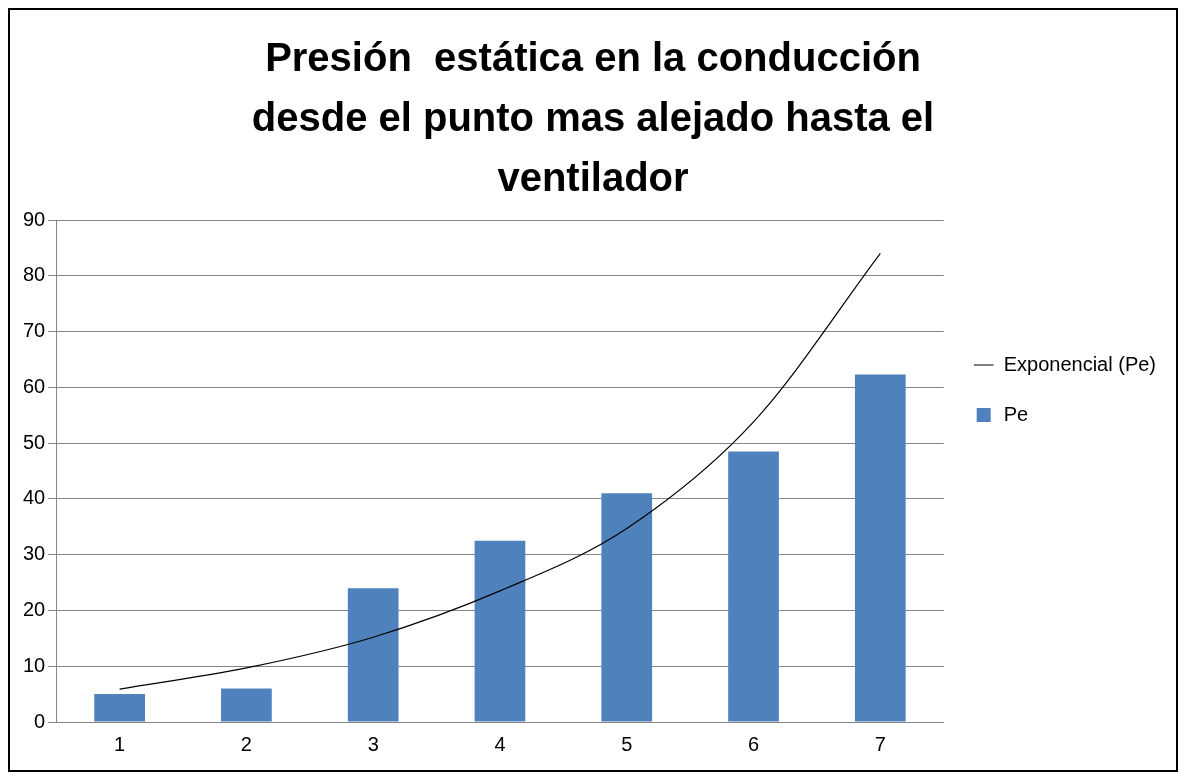 Image resolution: width=1186 pixels, height=780 pixels. Describe the element at coordinates (34, 664) in the screenshot. I see `y-tick-label: 10` at that location.